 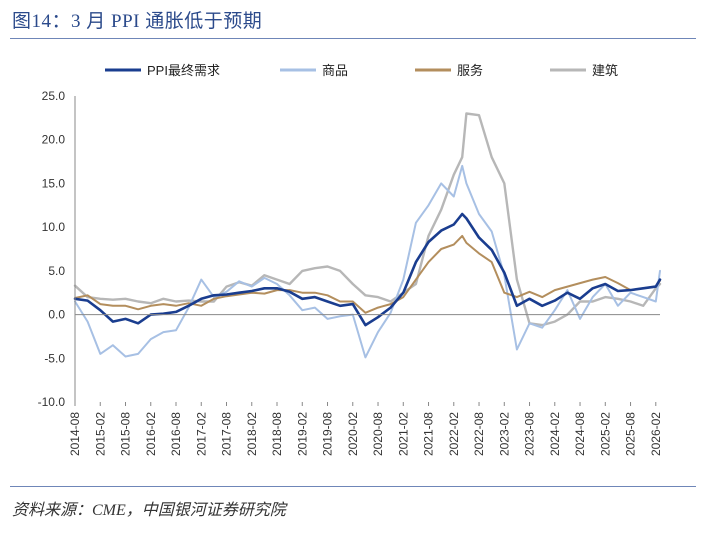 What do you see at coordinates (361, 70) in the screenshot?
I see `chart-legend: PPI最终需求 商品 服务 建筑` at bounding box center [361, 70].